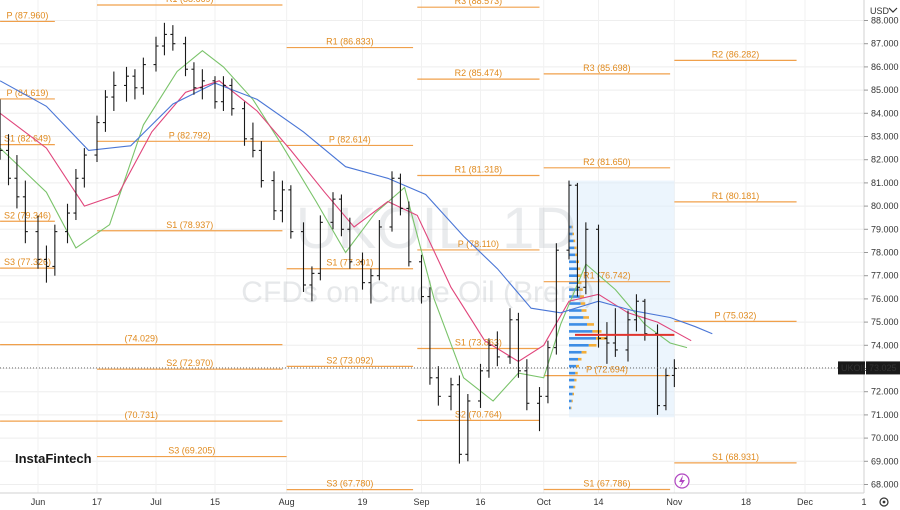 Image resolution: width=900 pixels, height=510 pixels. Describe the element at coordinates (885, 299) in the screenshot. I see `y-tick-label: 76.000` at that location.